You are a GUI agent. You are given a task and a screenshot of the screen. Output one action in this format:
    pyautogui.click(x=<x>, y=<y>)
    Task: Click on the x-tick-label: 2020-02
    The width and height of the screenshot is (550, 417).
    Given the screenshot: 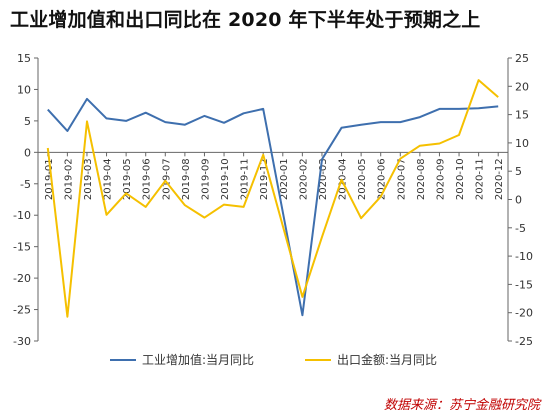 What is the action you would take?
    pyautogui.click(x=303, y=179)
    